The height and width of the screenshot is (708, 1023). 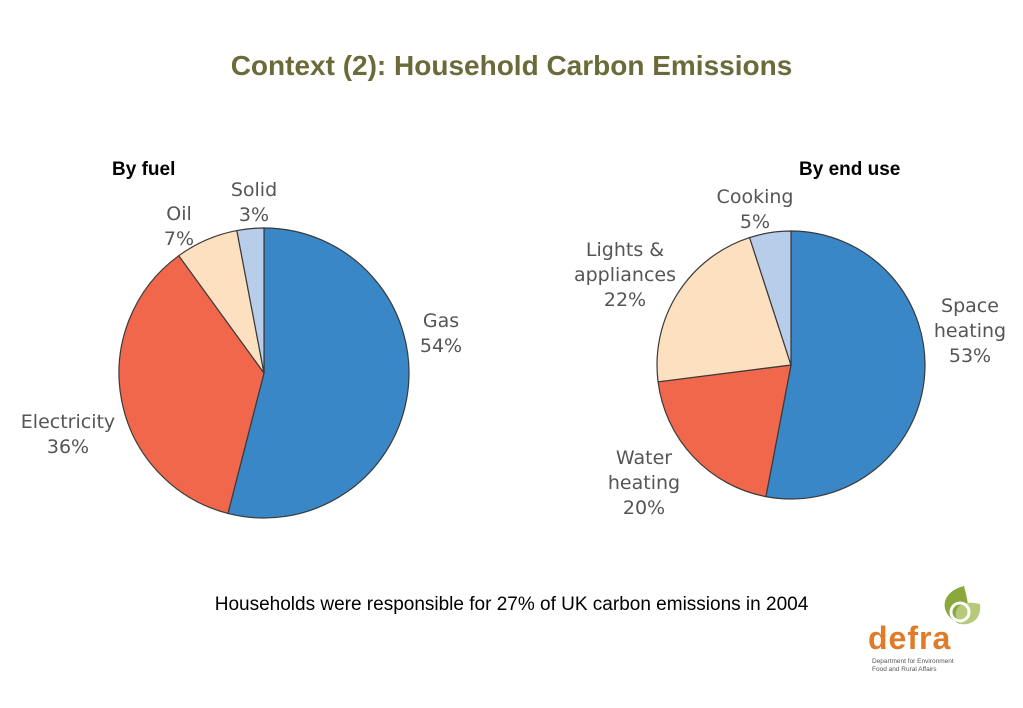 I want to click on slice-value-lights-appliances: 22%, so click(x=625, y=300).